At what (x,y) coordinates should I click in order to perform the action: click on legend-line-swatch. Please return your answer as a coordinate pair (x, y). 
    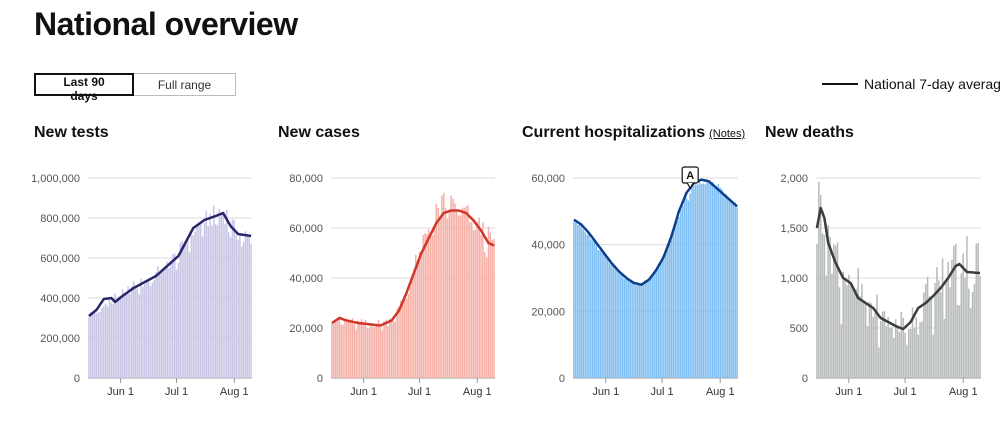
    Looking at the image, I should click on (840, 84).